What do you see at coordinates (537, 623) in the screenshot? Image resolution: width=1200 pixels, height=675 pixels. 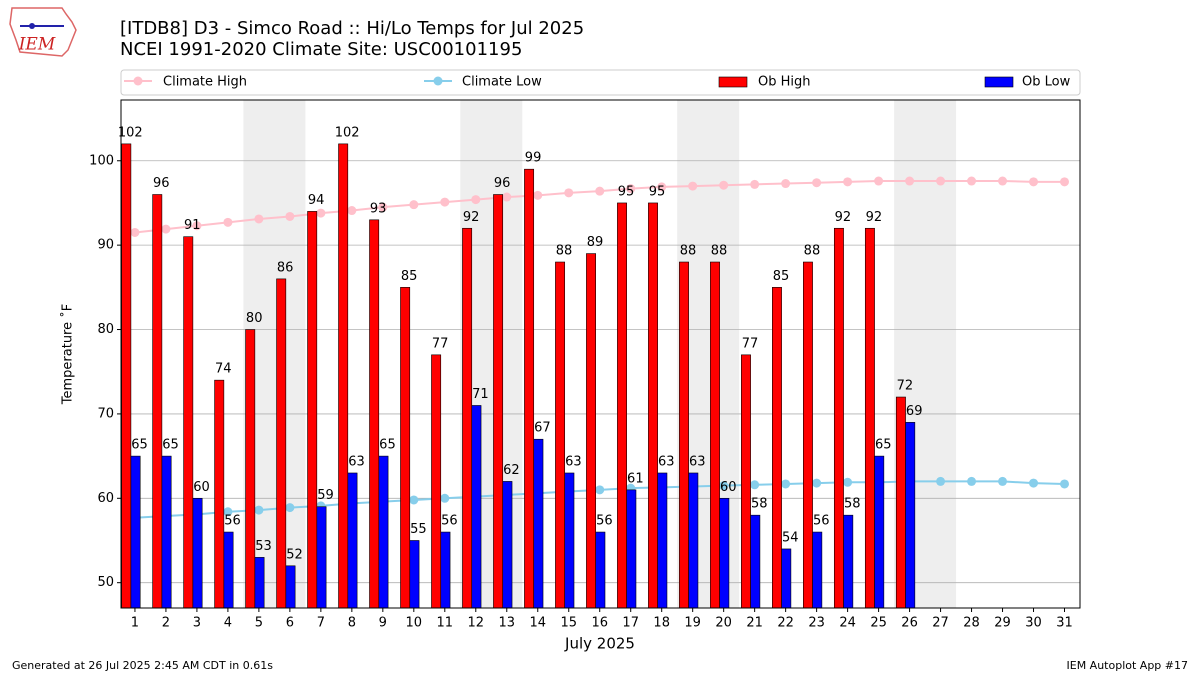 I see `x-tick-label: 14` at bounding box center [537, 623].